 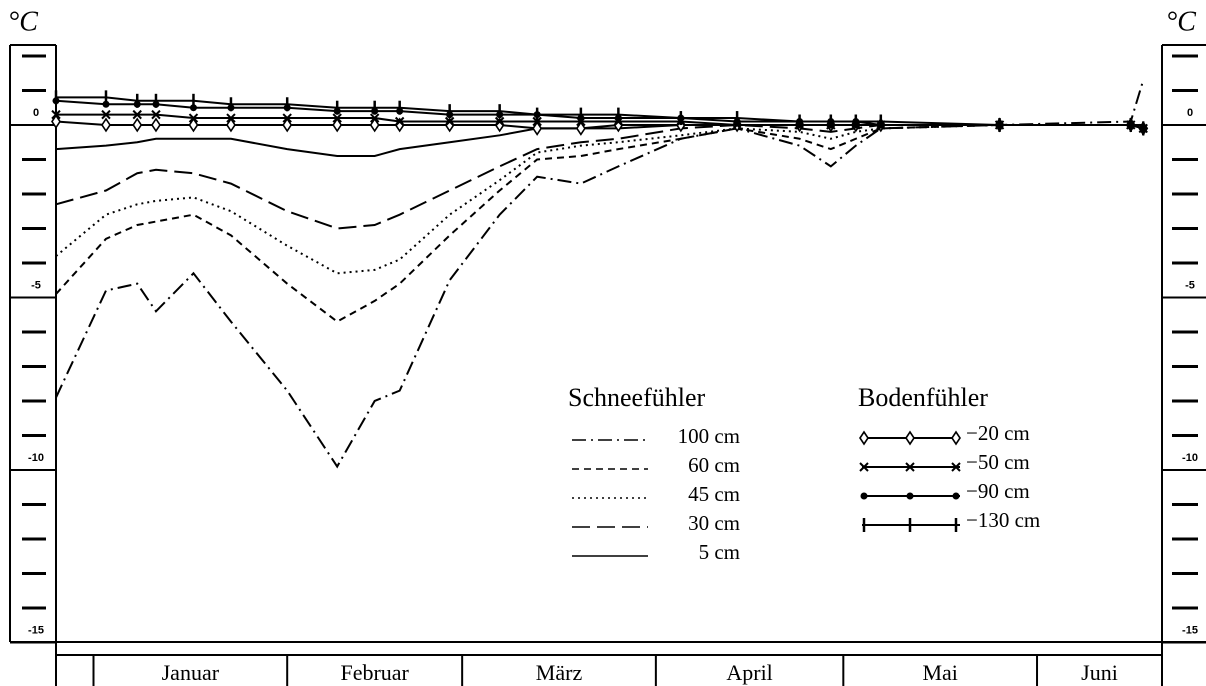 I want to click on legend-item: 60 cm, so click(x=656, y=465).